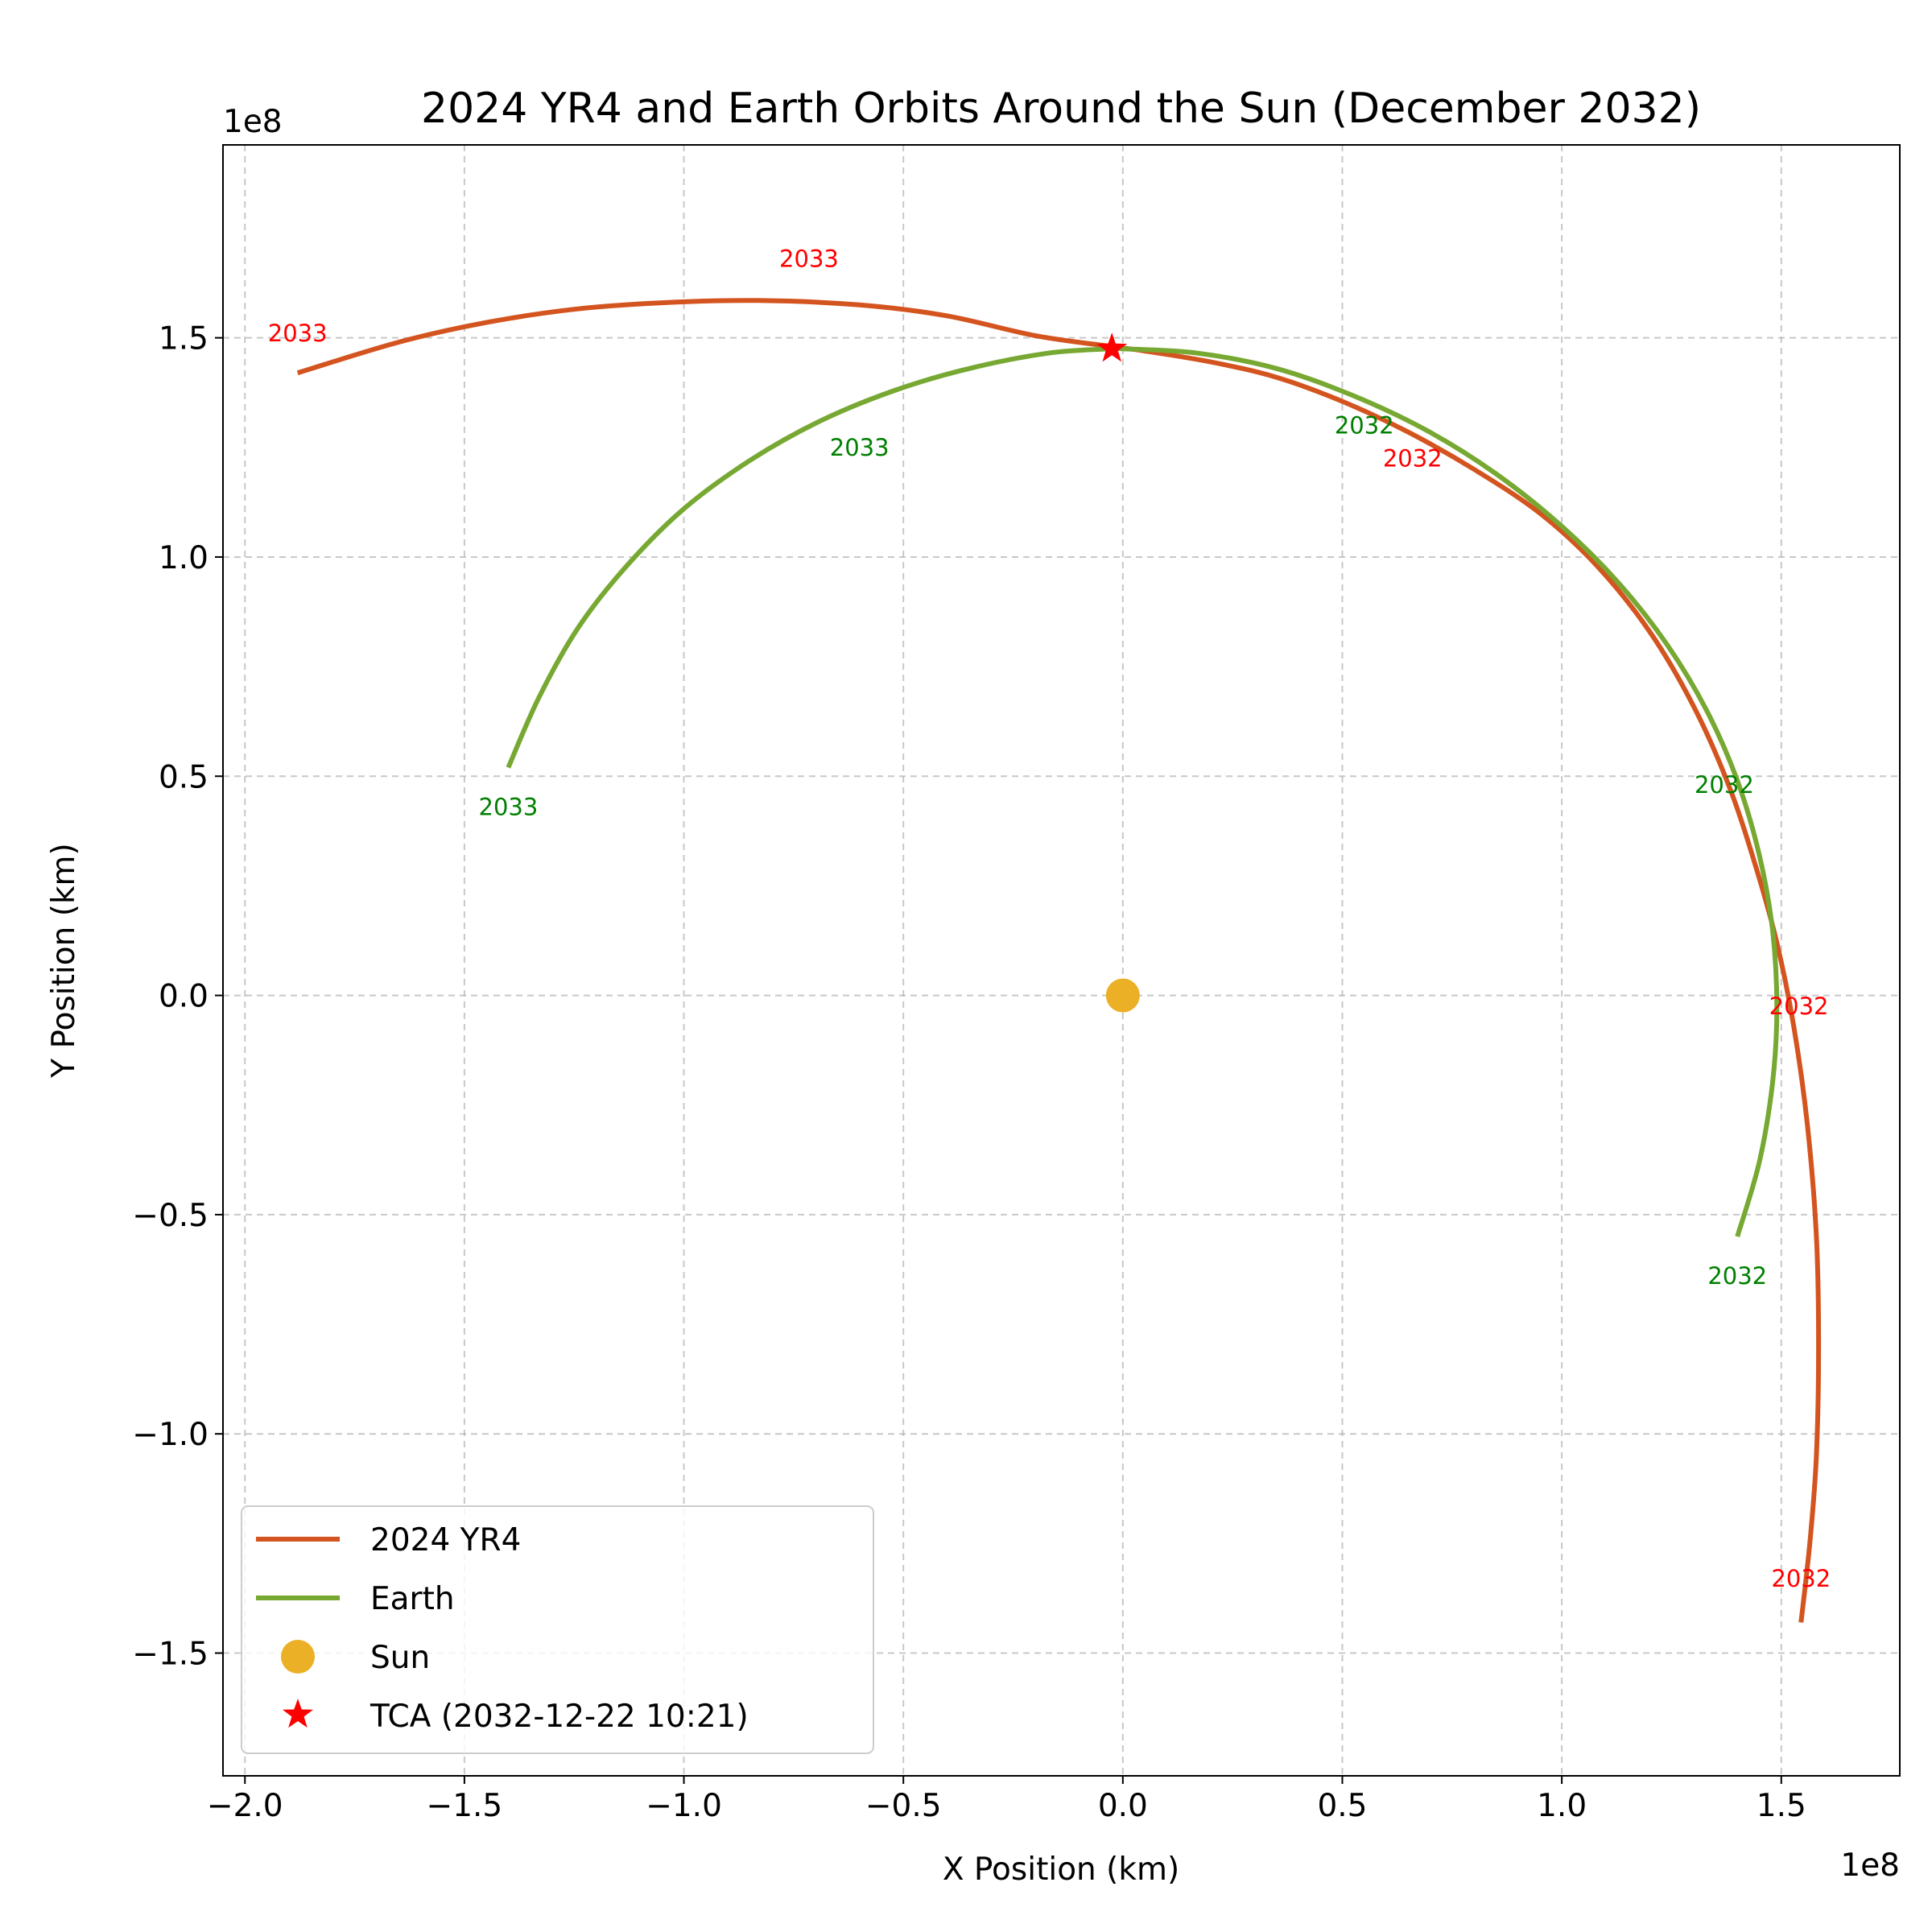  Describe the element at coordinates (684, 1806) in the screenshot. I see `x-tick-label: −1.0` at that location.